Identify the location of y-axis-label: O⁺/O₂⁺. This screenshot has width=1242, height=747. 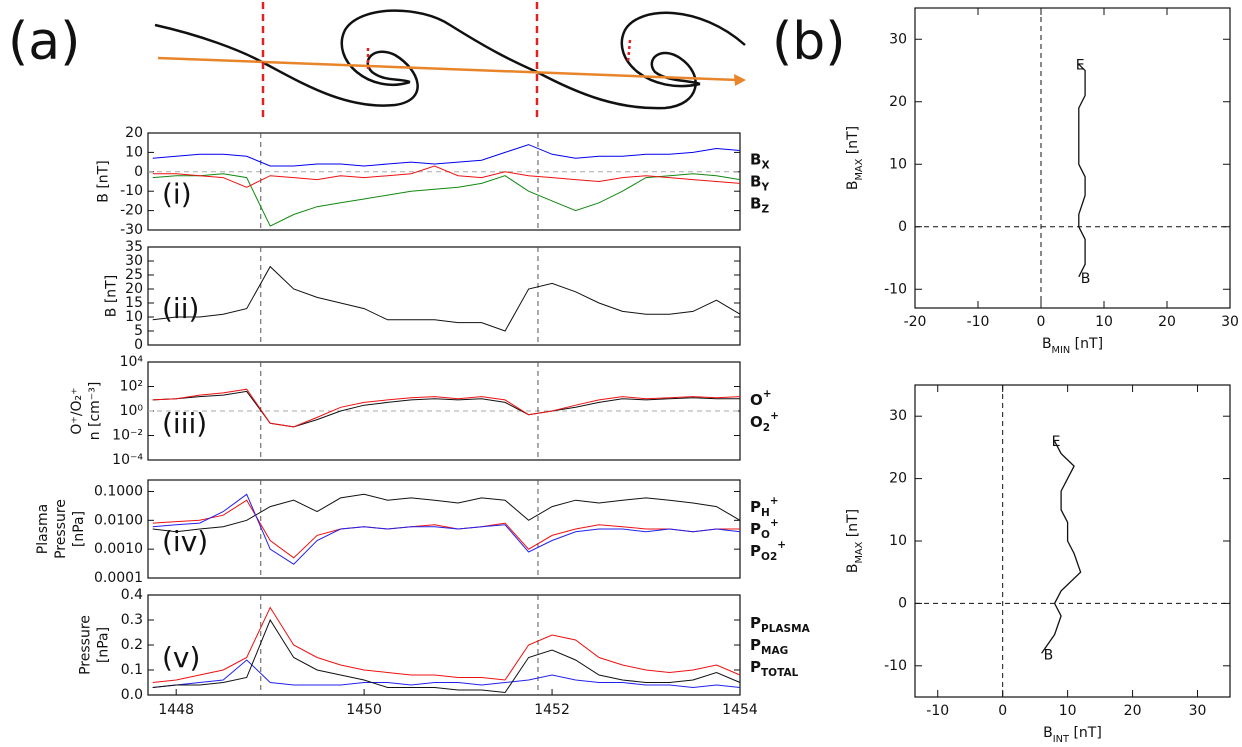
(77, 410).